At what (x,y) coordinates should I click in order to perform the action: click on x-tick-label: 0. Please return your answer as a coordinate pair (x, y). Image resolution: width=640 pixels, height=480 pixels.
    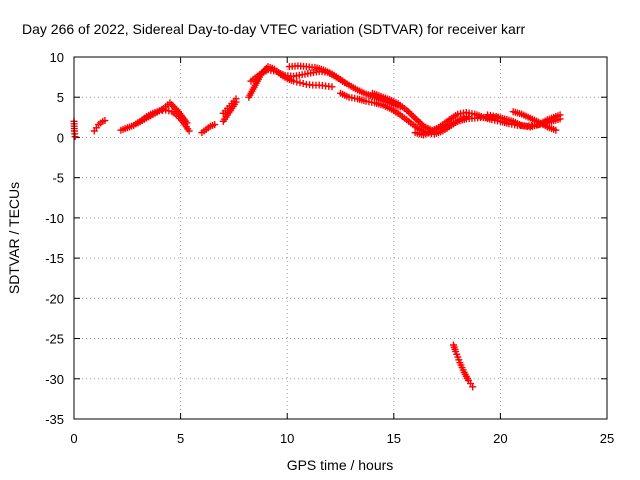
    Looking at the image, I should click on (73, 438).